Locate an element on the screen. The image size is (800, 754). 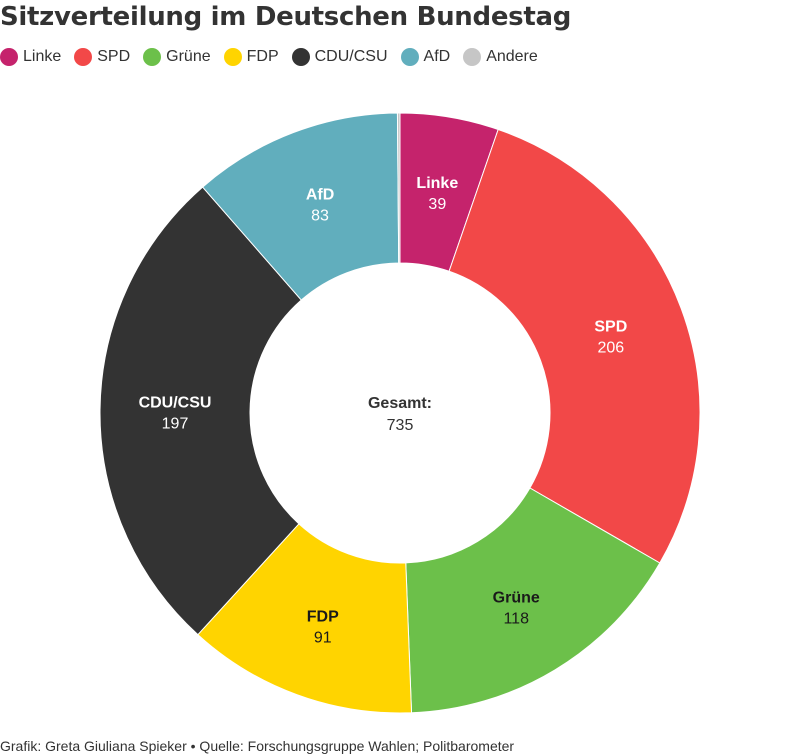
legend-label-linke: Linke is located at coordinates (42, 56).